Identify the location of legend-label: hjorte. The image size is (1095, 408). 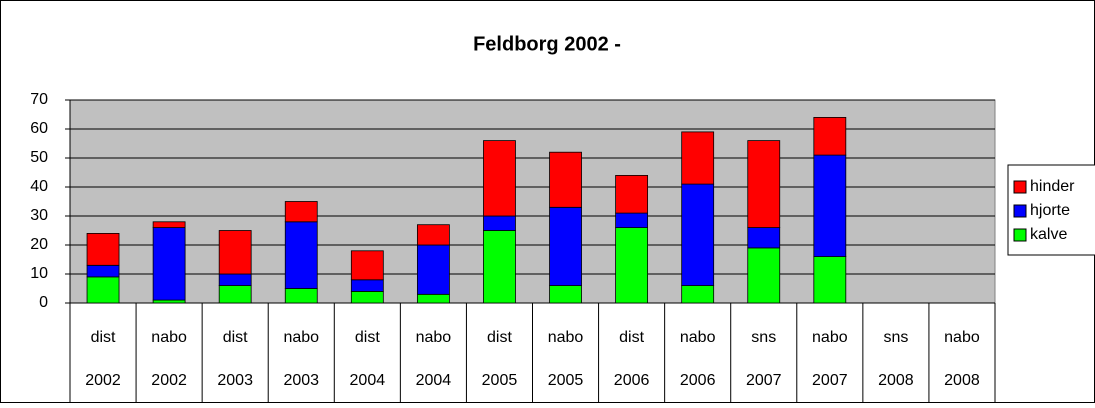
(1050, 210).